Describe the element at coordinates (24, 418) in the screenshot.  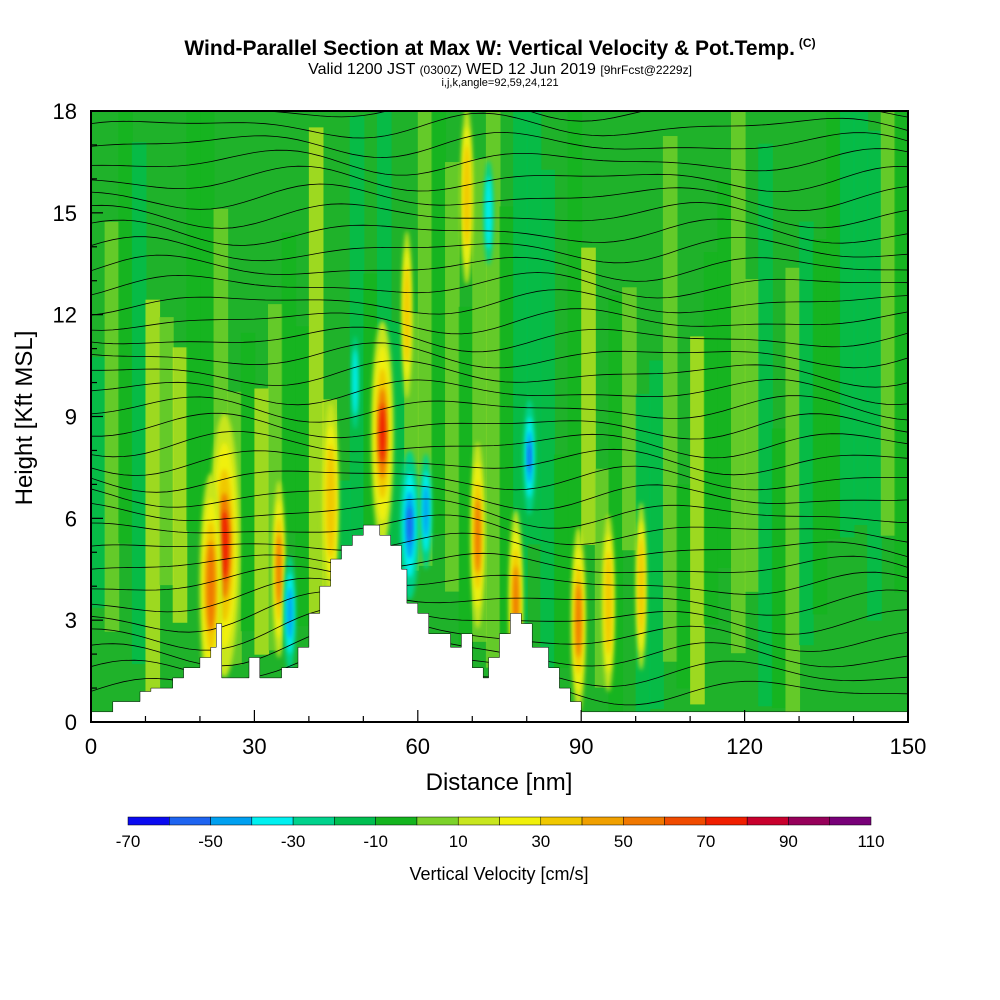
I see `y-axis-title: Height [Kft MSL]` at that location.